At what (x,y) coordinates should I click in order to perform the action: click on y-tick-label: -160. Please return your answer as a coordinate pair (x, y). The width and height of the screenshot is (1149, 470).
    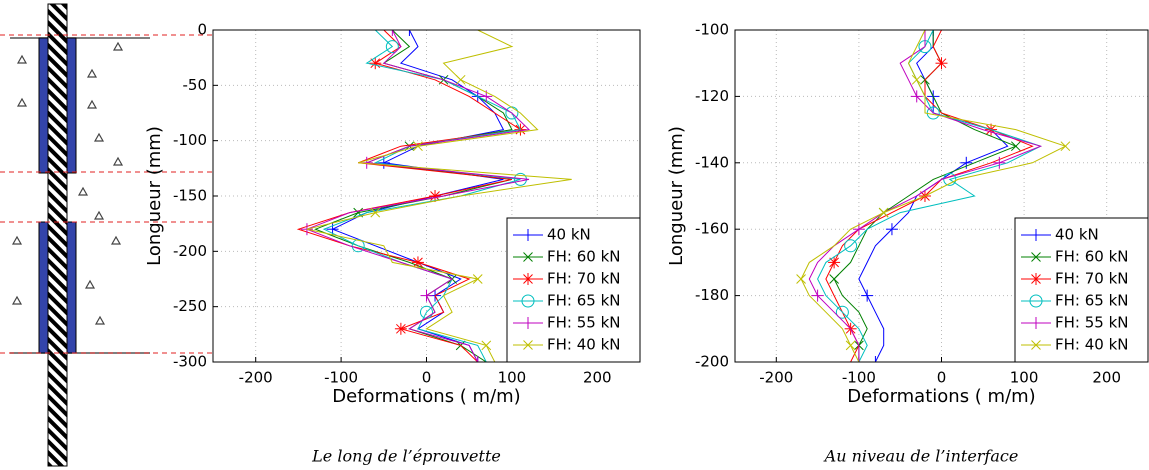
    Looking at the image, I should click on (712, 229).